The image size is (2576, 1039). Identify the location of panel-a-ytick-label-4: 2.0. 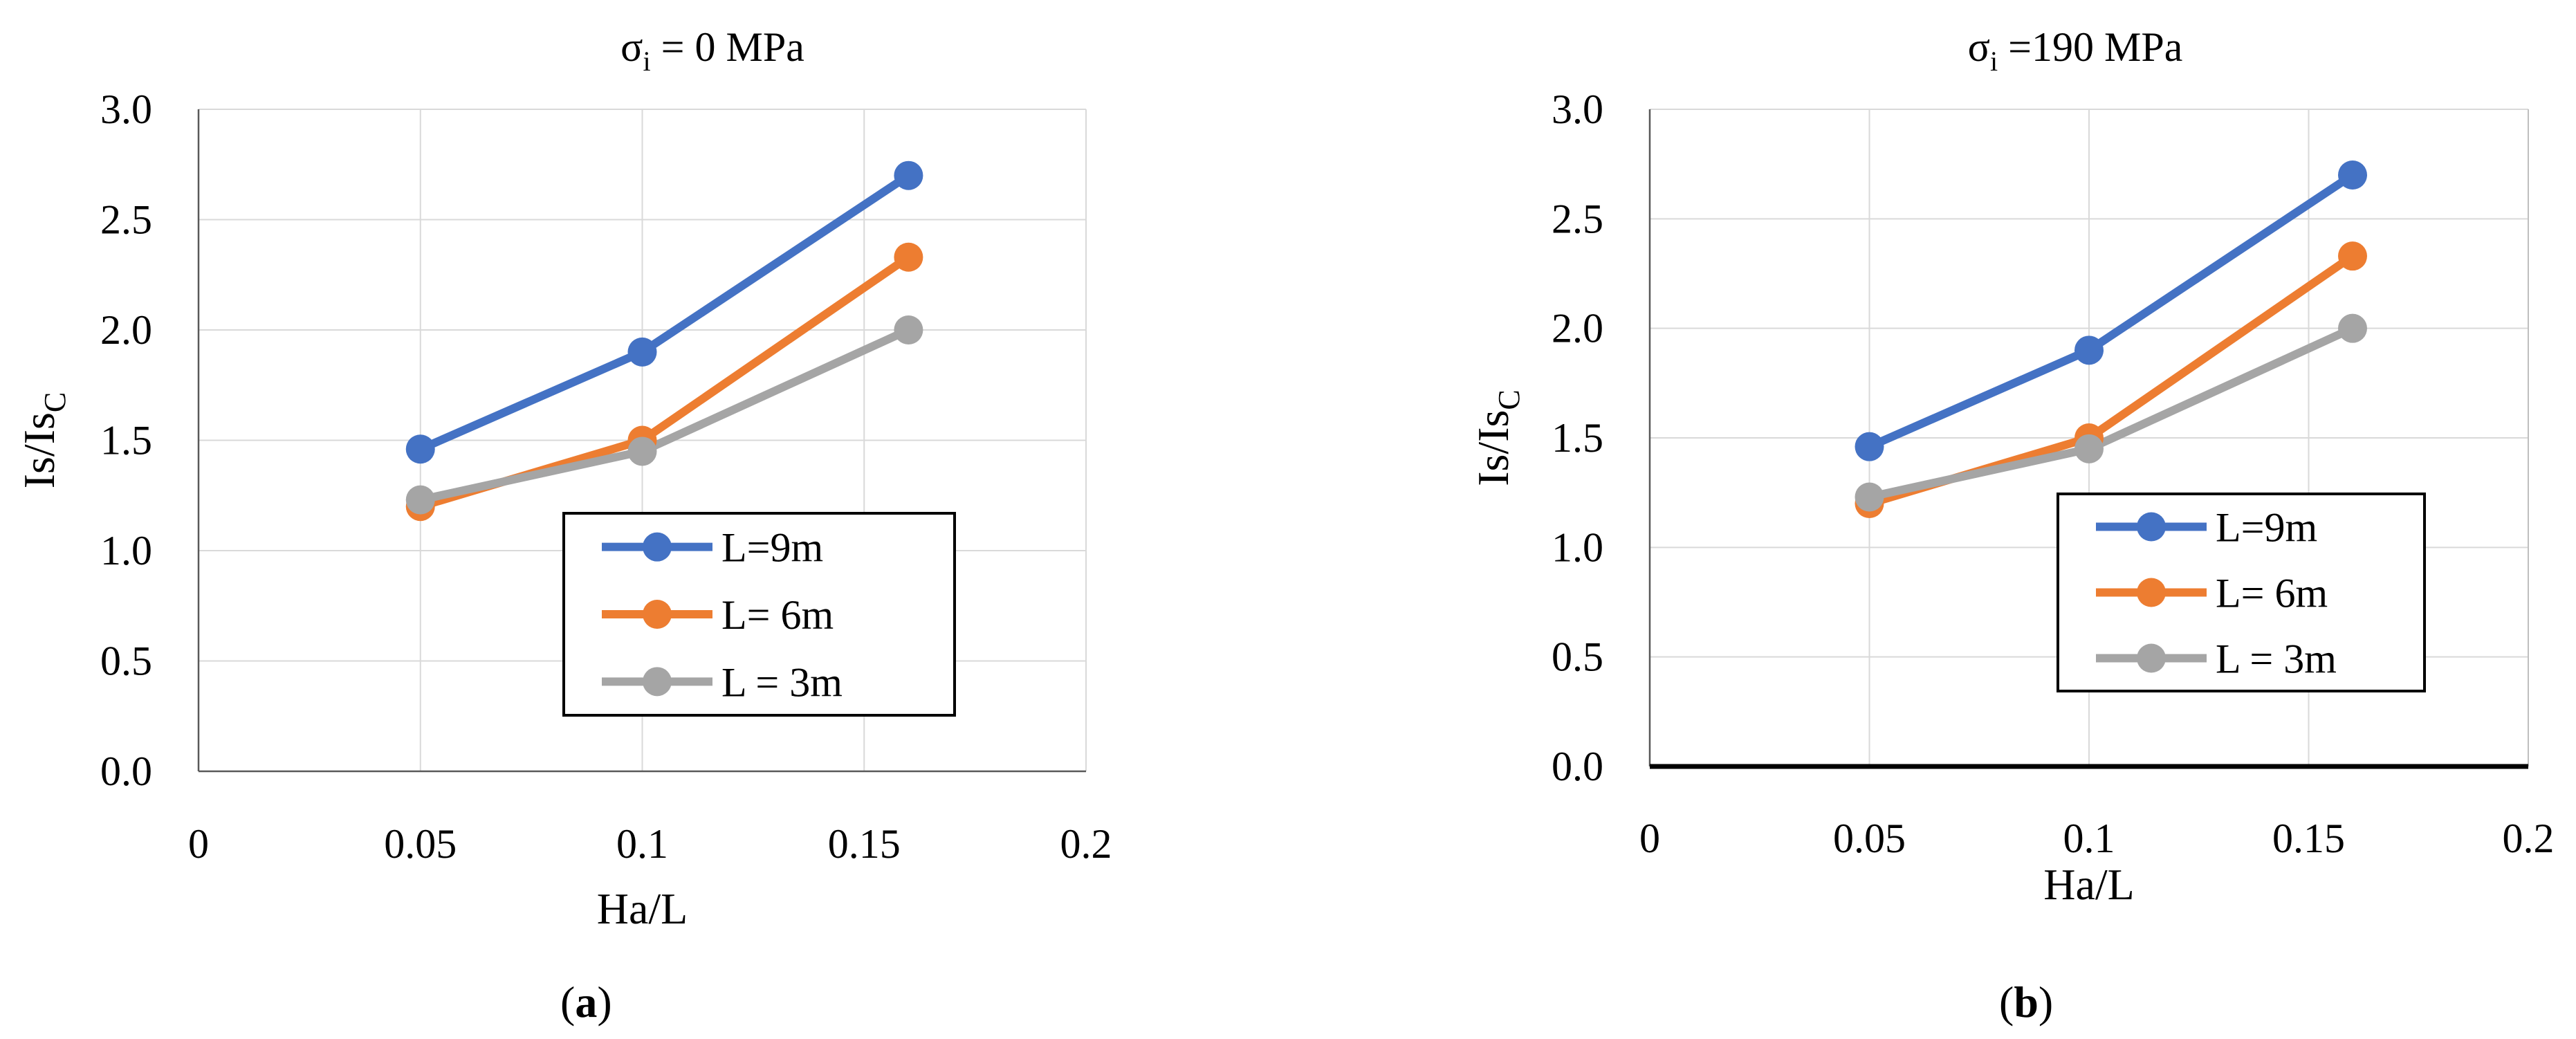
(126, 330).